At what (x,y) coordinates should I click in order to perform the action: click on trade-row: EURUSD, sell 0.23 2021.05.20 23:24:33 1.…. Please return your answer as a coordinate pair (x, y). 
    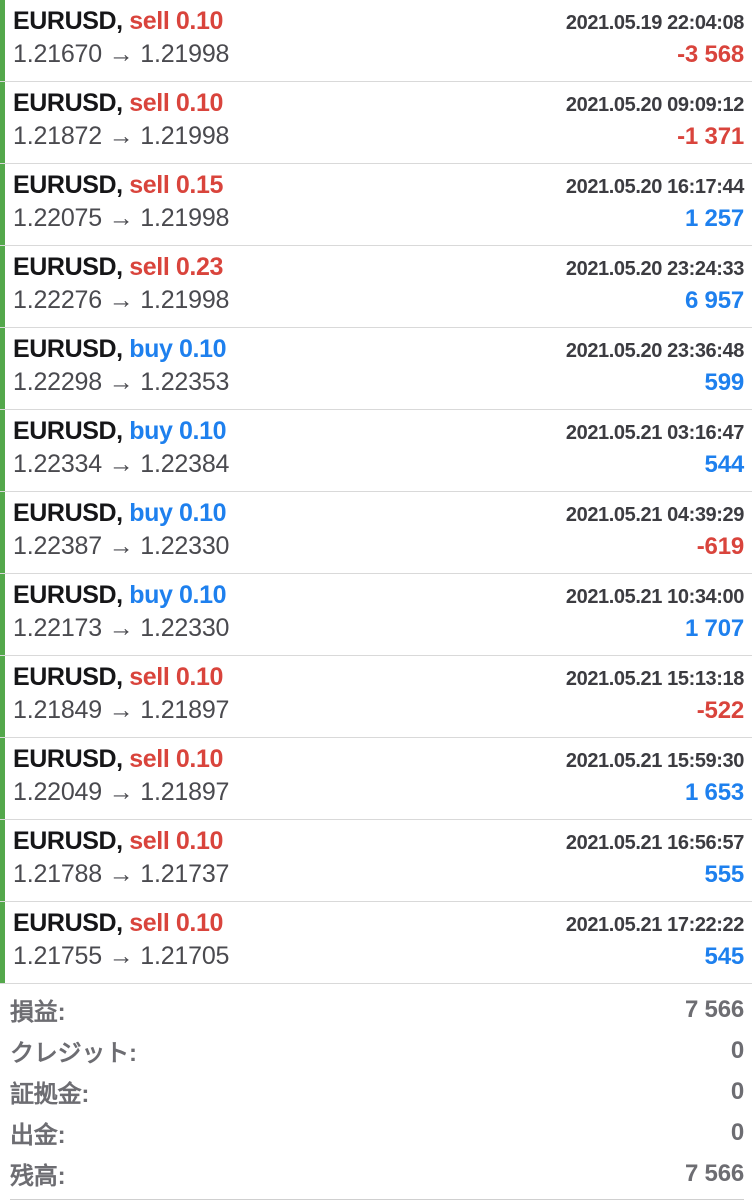
    Looking at the image, I should click on (376, 287).